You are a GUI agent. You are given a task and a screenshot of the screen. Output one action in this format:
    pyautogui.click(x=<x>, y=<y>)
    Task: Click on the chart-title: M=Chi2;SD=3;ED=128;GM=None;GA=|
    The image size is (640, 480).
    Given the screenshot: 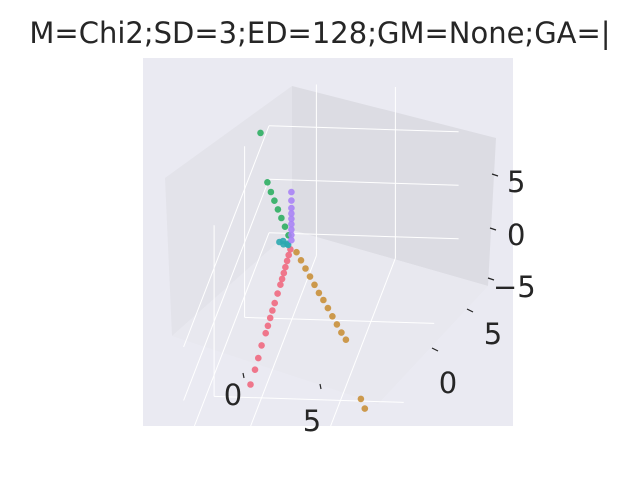 What is the action you would take?
    pyautogui.click(x=320, y=33)
    